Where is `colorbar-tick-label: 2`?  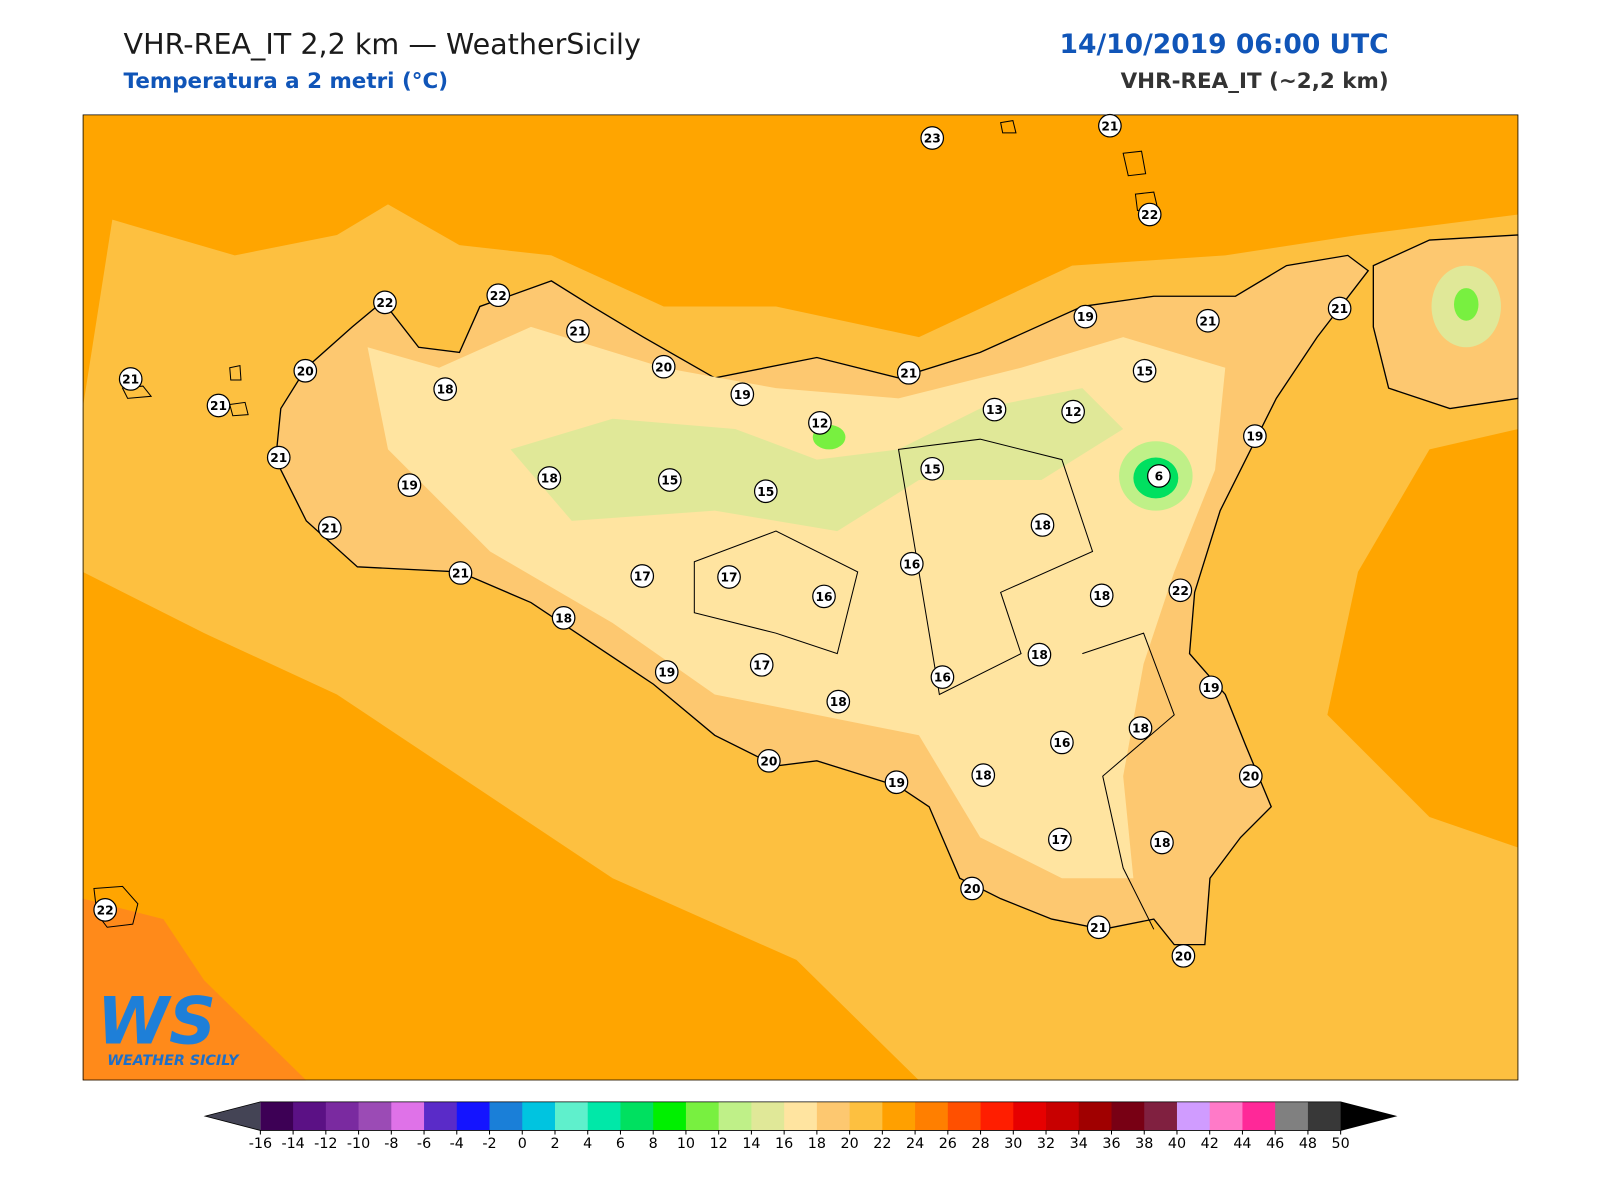 colorbar-tick-label: 2 is located at coordinates (554, 1144).